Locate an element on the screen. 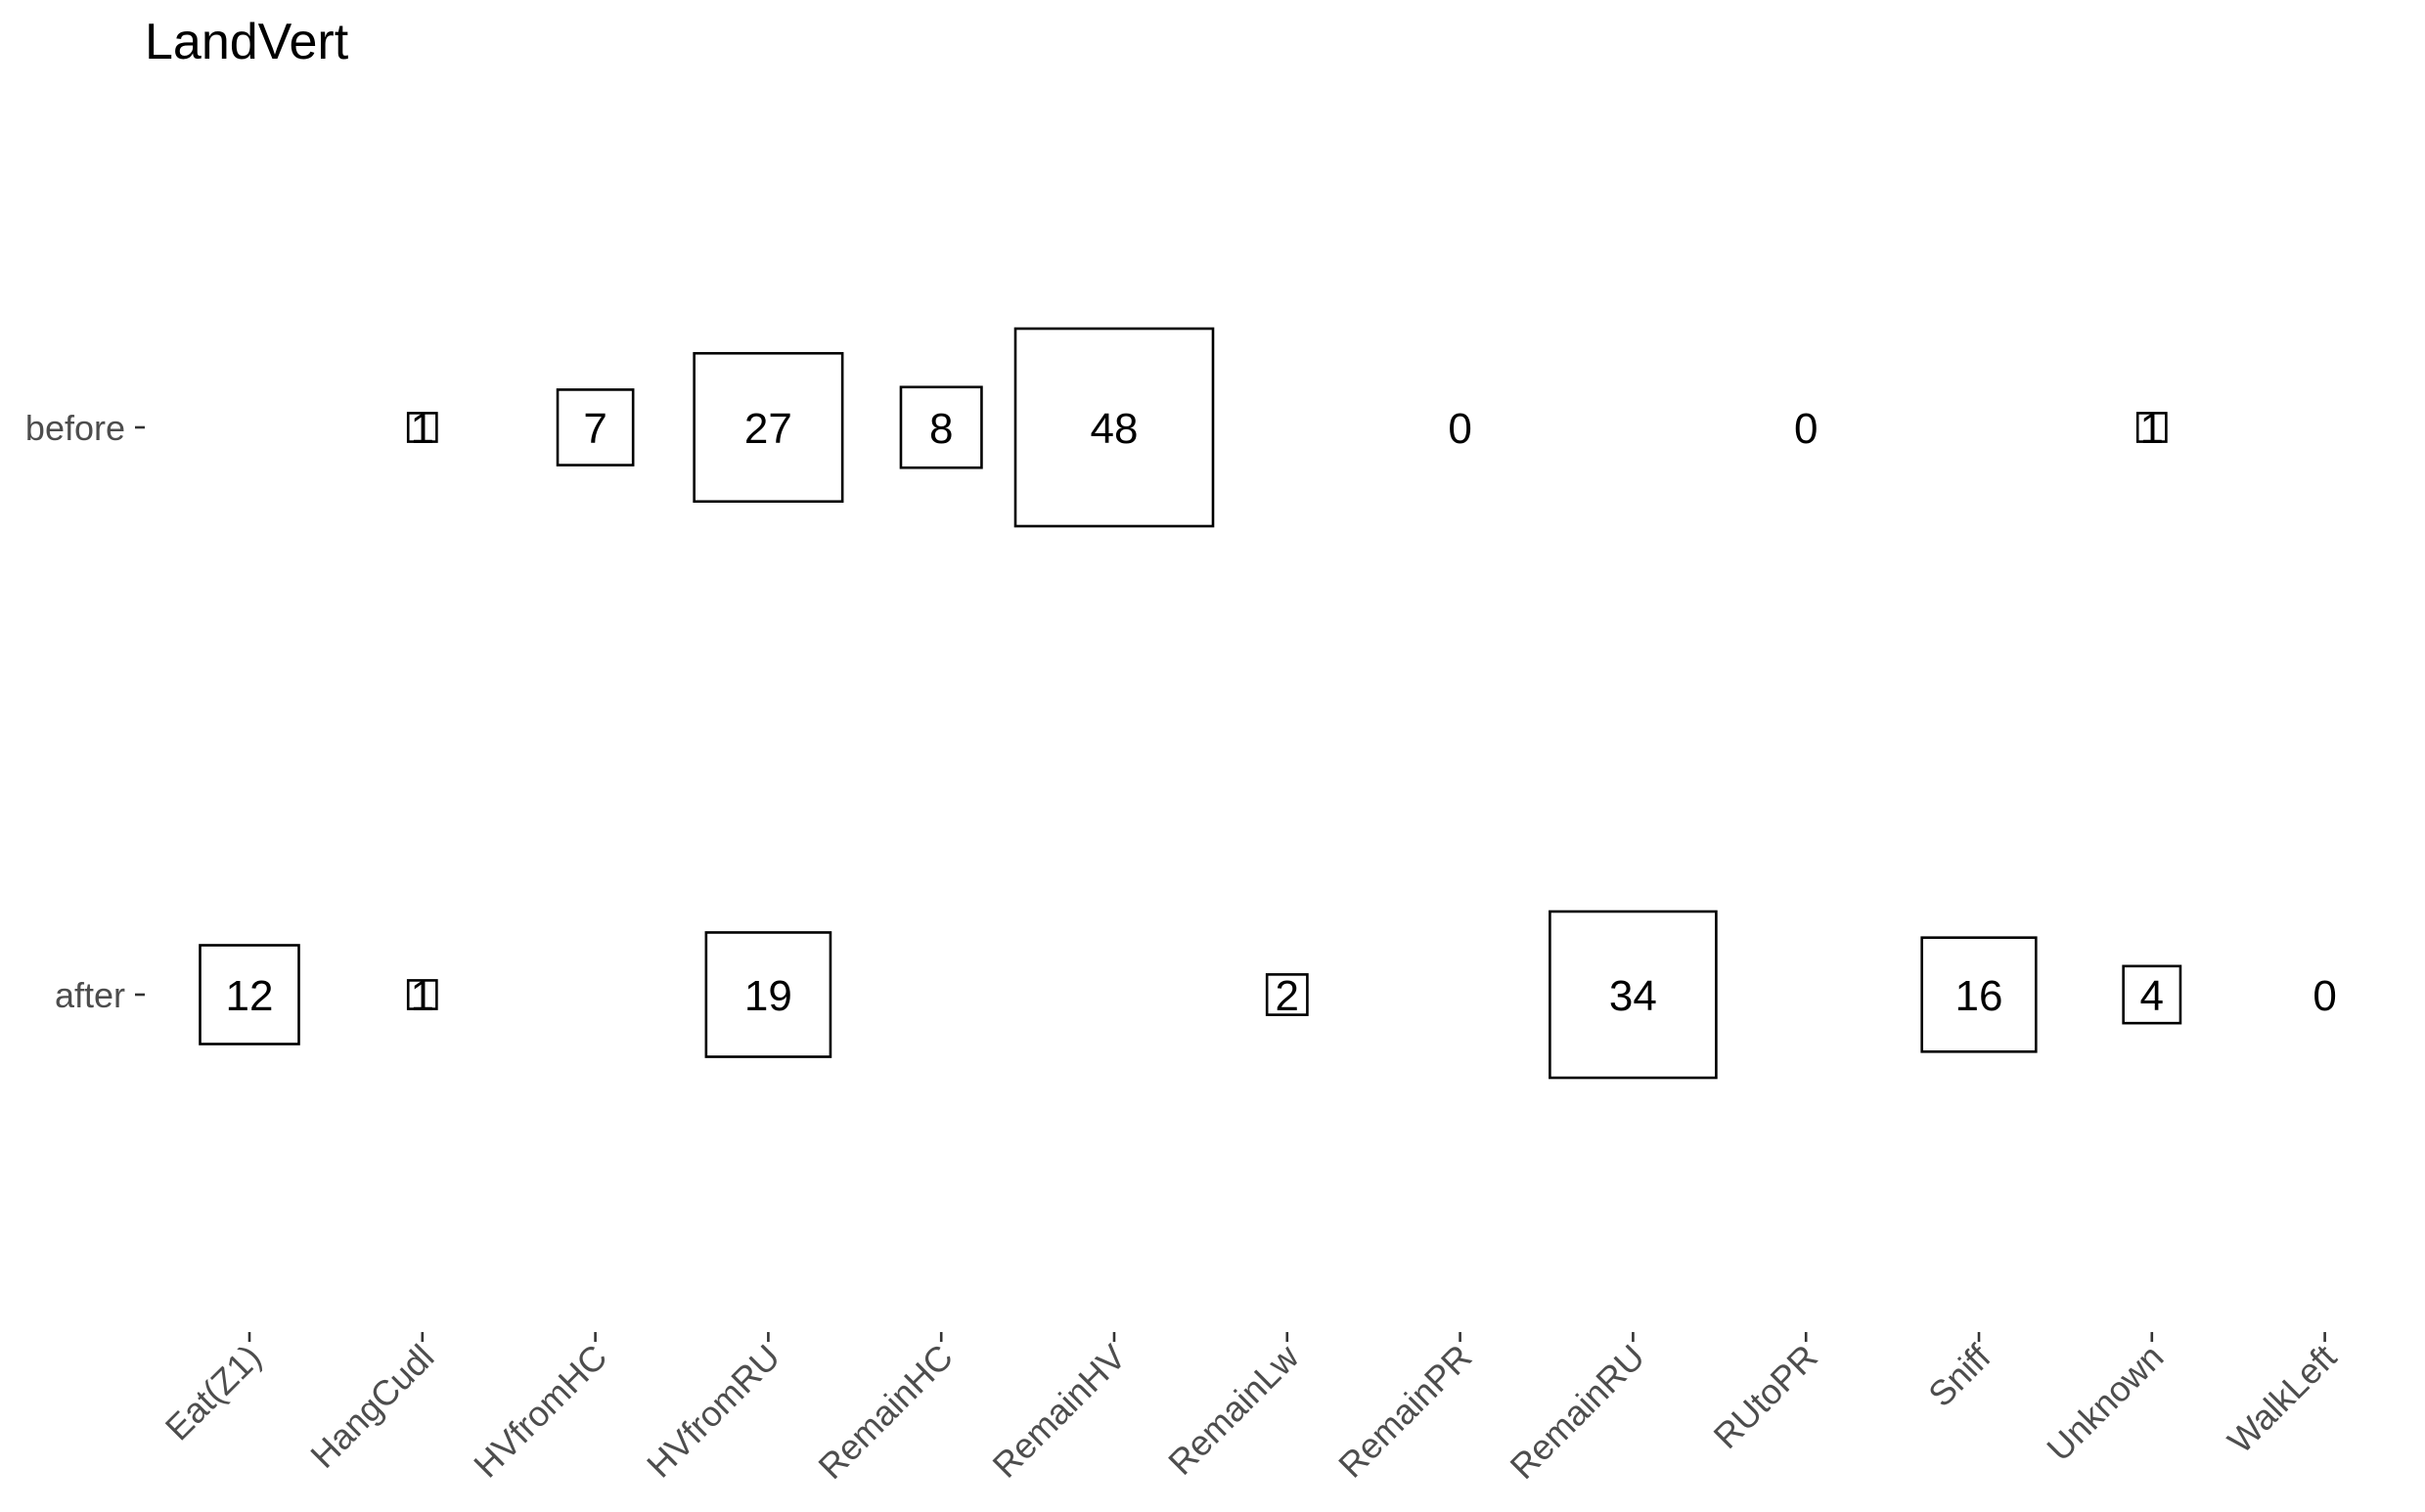  cell-value: 8 is located at coordinates (941, 429).